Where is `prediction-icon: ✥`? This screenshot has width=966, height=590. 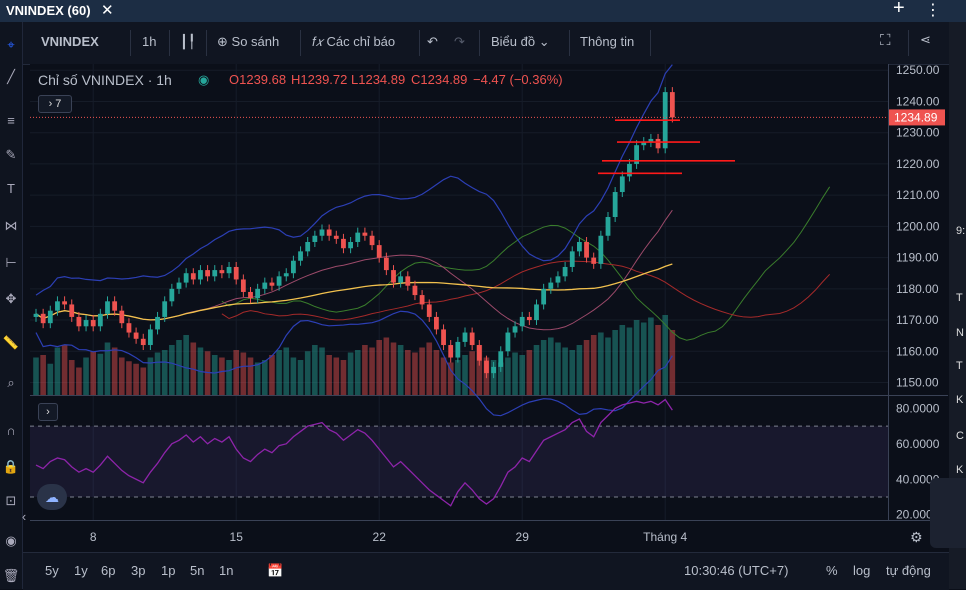 prediction-icon: ✥ is located at coordinates (11, 298).